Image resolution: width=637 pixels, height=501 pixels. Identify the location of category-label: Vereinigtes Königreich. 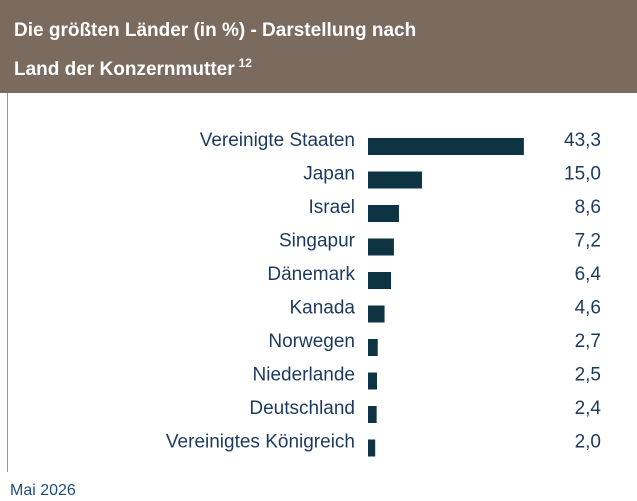
(260, 442).